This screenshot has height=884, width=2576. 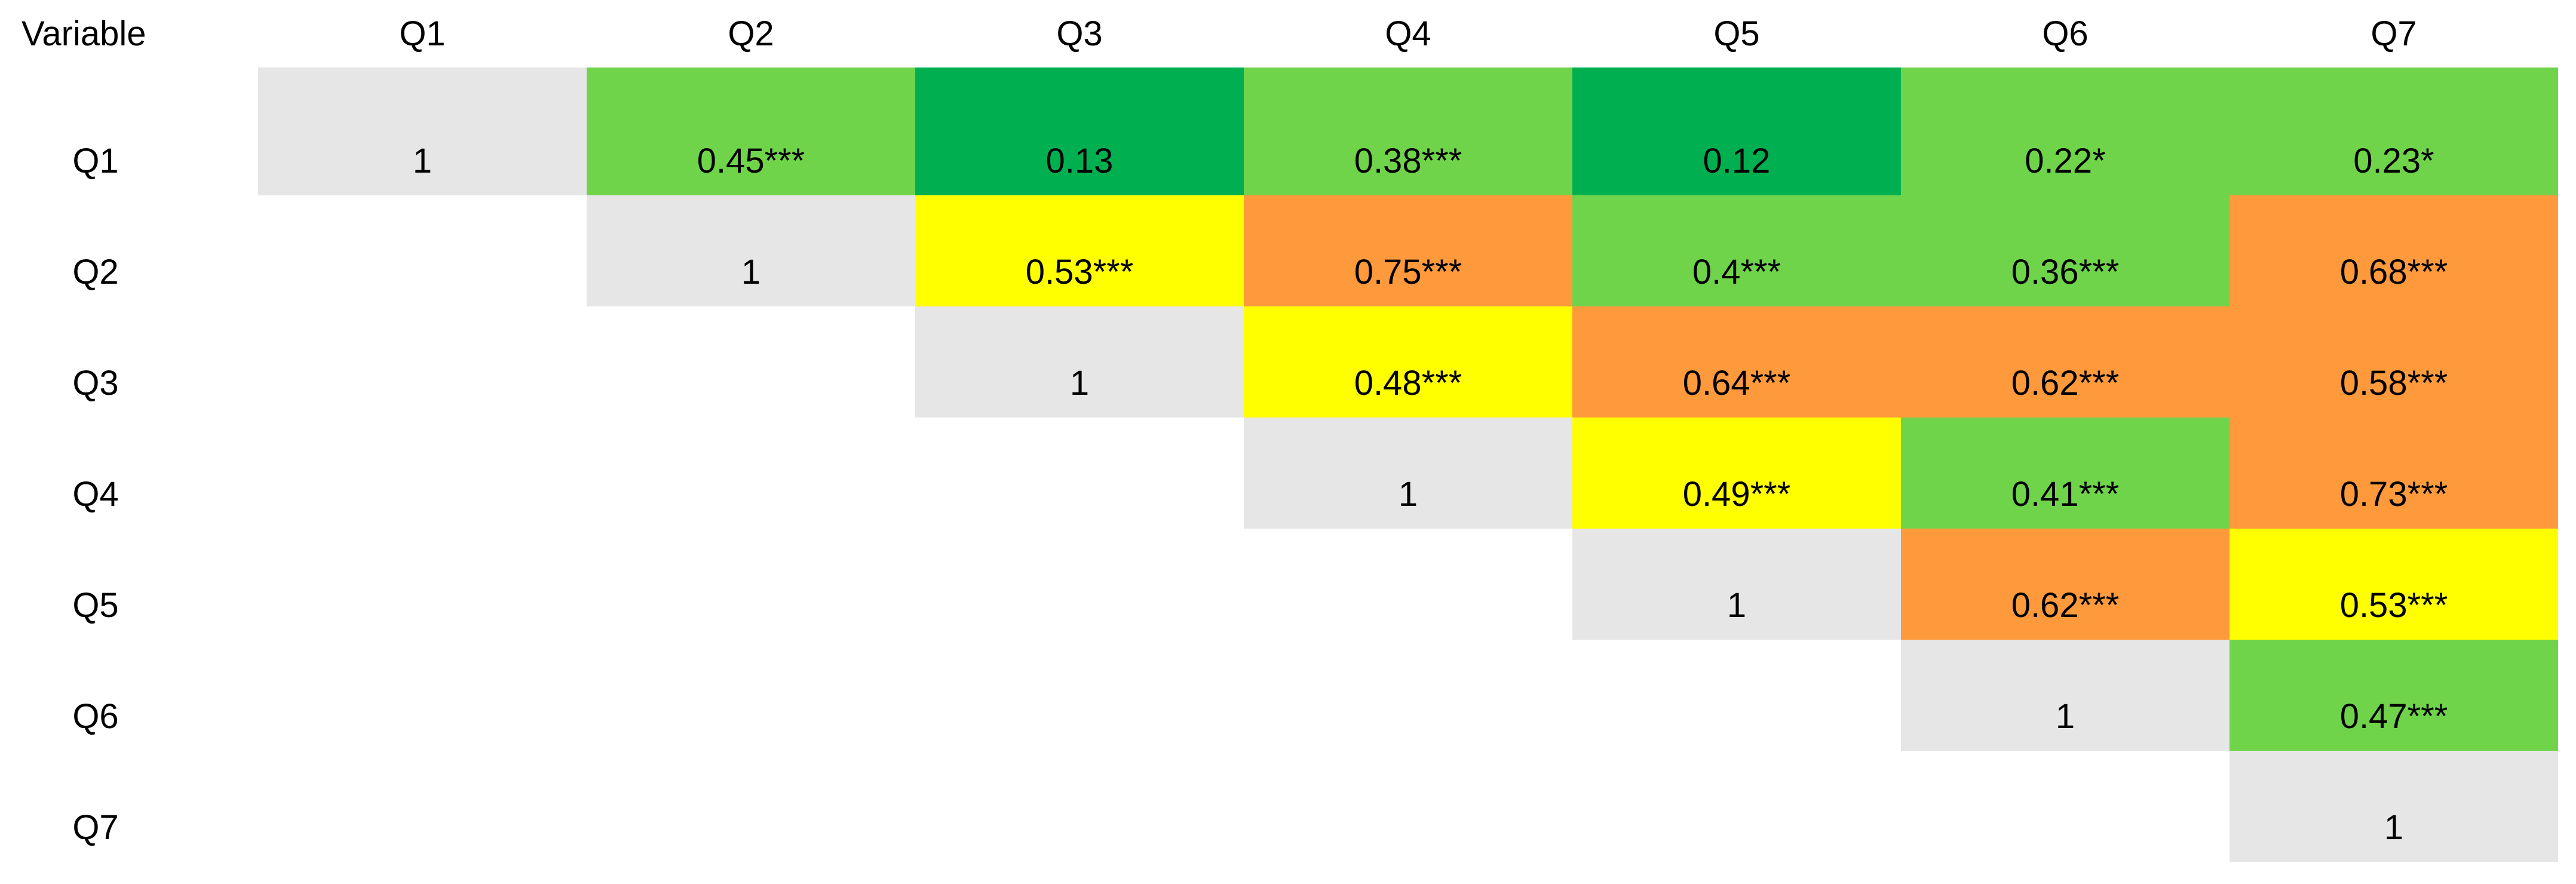 What do you see at coordinates (96, 605) in the screenshot?
I see `row-label: Q5` at bounding box center [96, 605].